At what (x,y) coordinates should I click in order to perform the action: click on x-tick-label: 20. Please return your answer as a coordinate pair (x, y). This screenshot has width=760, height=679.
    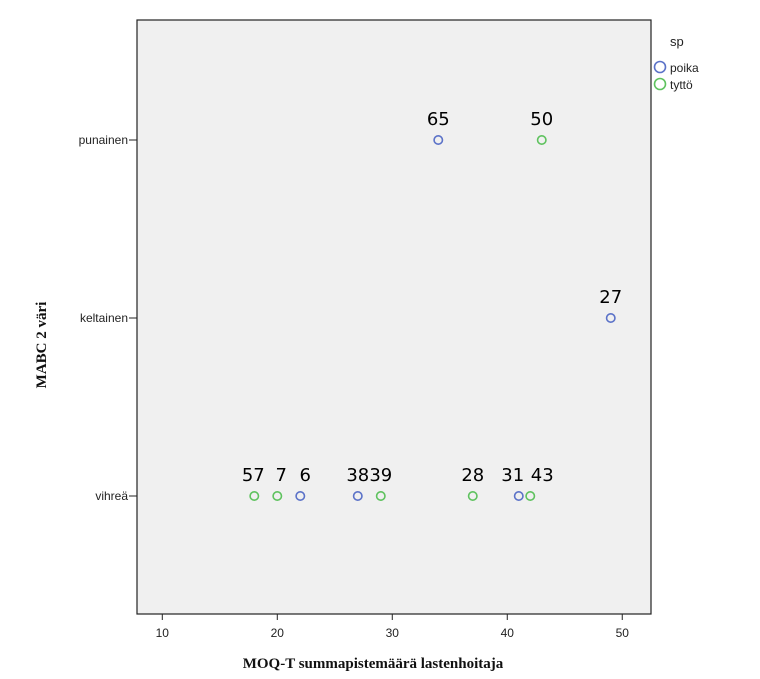
    Looking at the image, I should click on (278, 633).